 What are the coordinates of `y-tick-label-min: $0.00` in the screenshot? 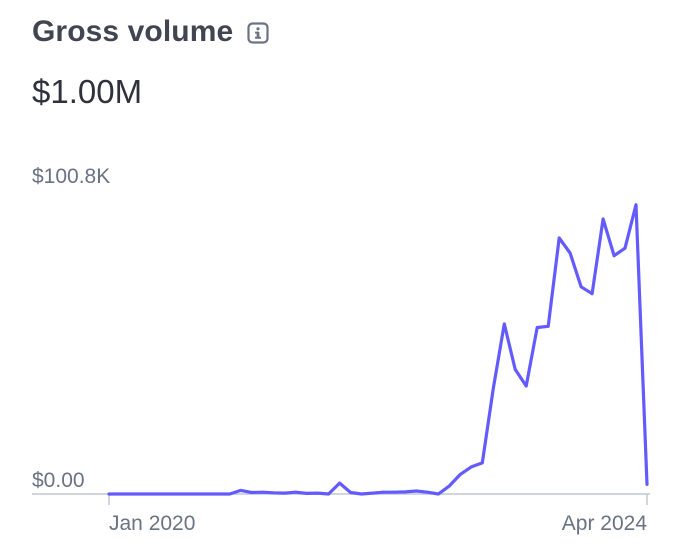 It's located at (58, 480).